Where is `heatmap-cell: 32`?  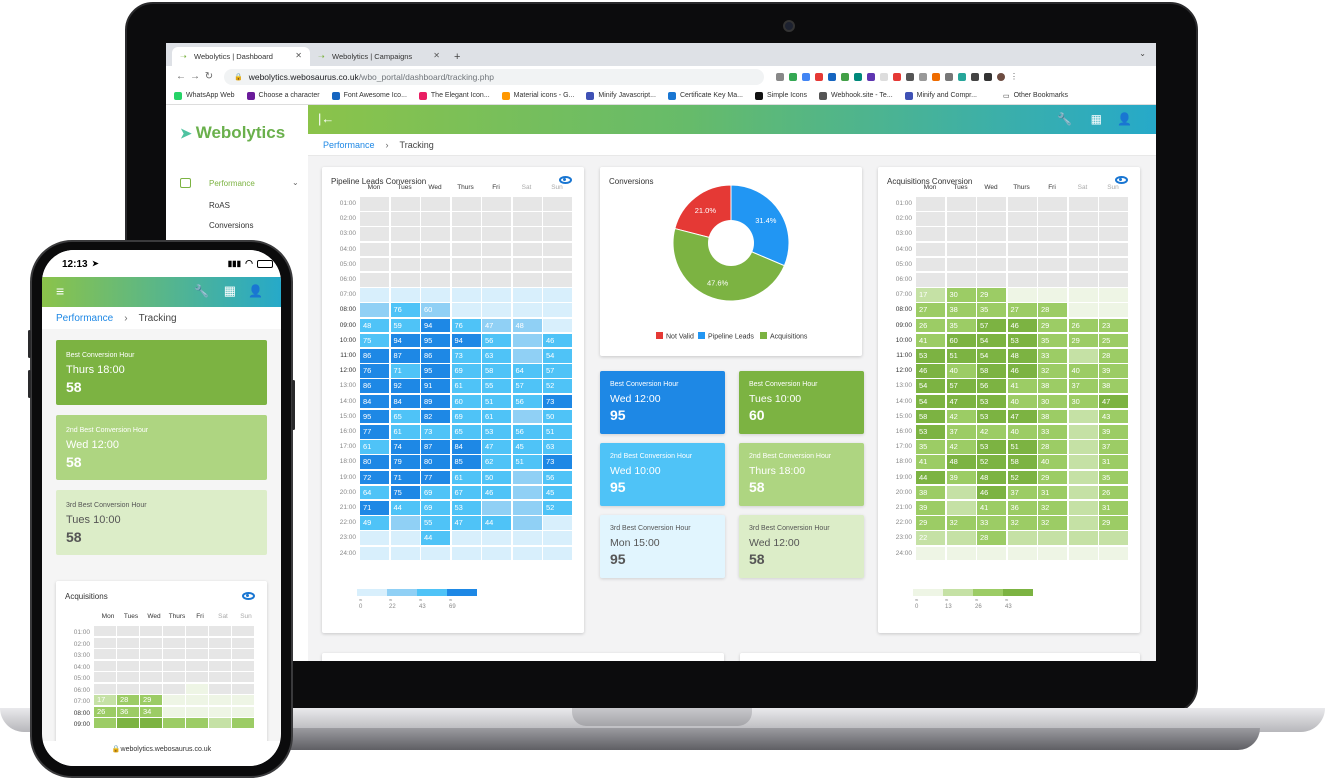
heatmap-cell: 32 is located at coordinates (1052, 523).